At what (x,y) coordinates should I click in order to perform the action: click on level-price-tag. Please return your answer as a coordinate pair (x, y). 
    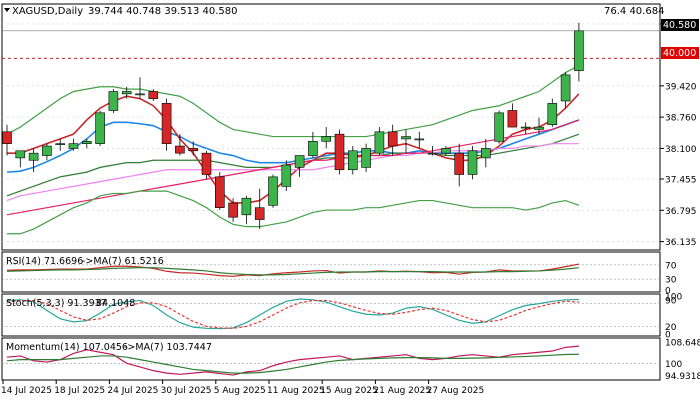
    Looking at the image, I should click on (680, 53).